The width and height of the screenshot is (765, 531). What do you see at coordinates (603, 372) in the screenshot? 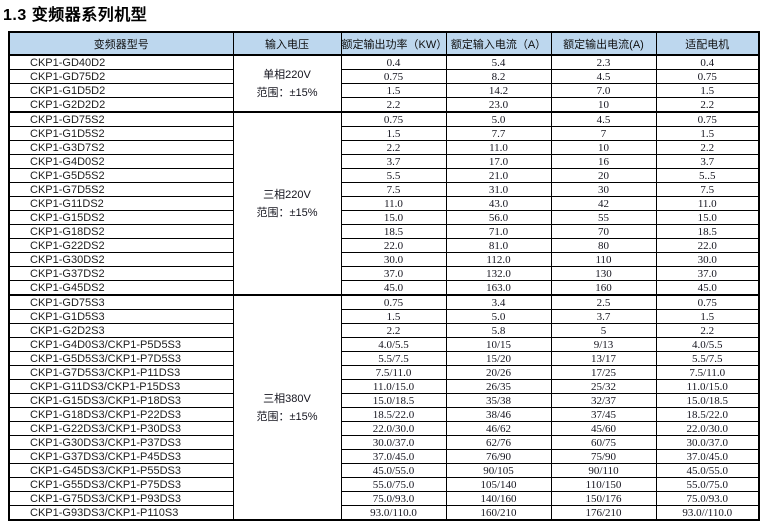
I see `output-current-cell: 17/25` at bounding box center [603, 372].